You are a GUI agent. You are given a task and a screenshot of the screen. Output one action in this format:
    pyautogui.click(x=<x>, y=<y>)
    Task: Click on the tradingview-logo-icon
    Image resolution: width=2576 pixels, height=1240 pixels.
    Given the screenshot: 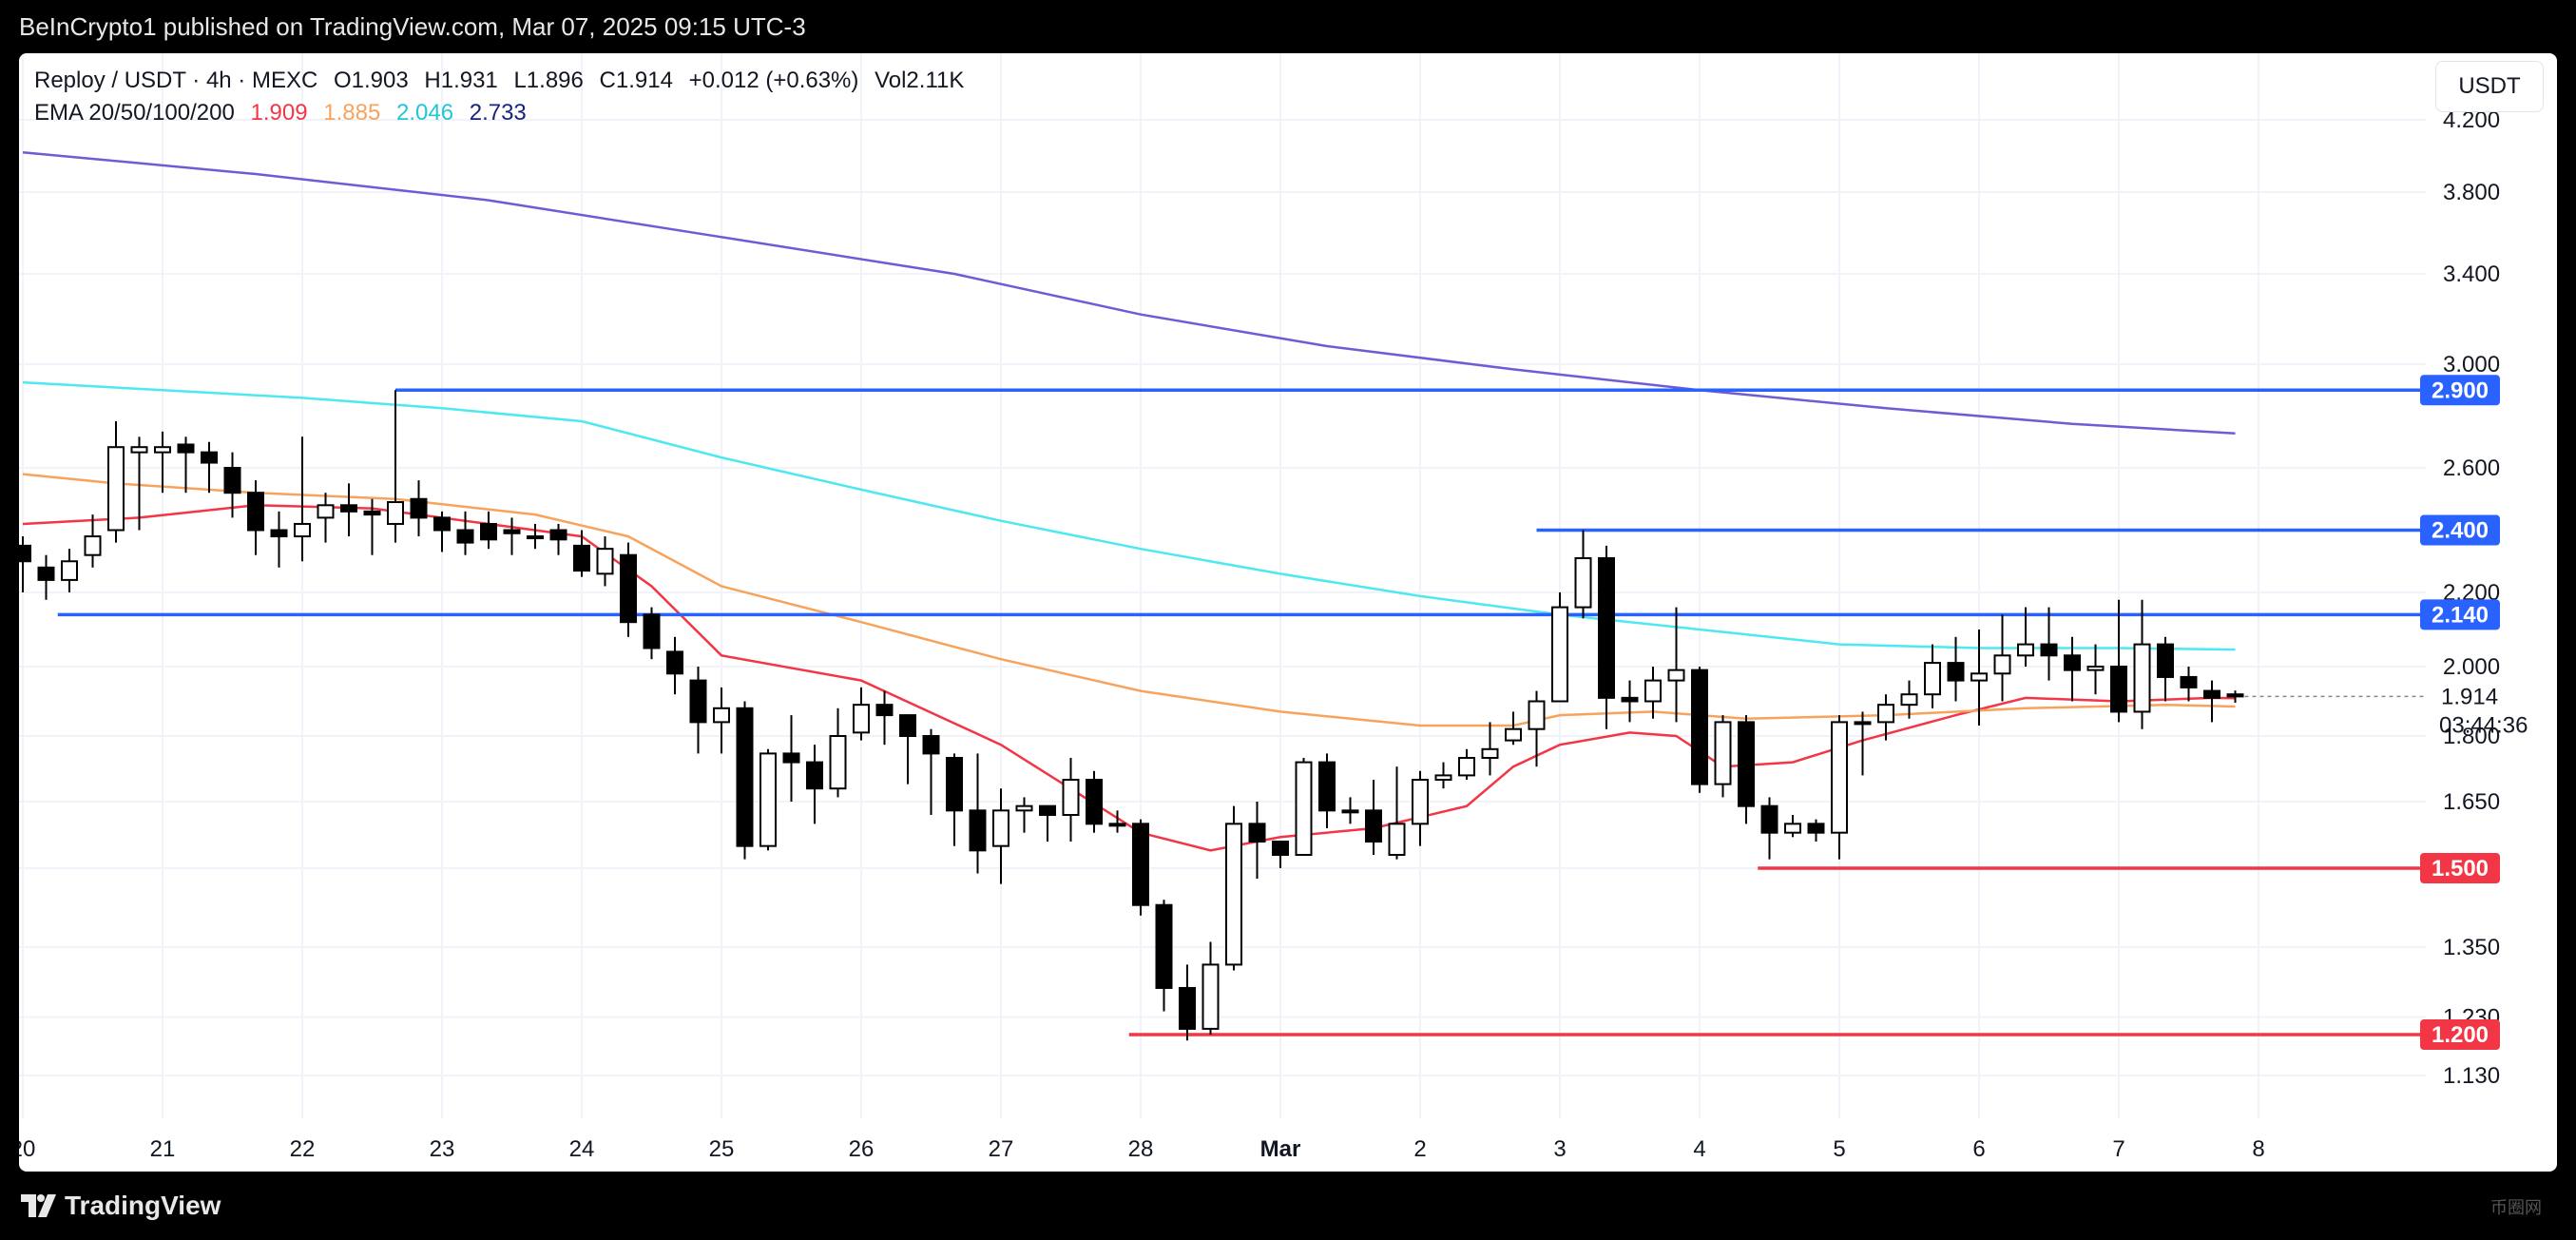 What is the action you would take?
    pyautogui.click(x=38, y=1206)
    